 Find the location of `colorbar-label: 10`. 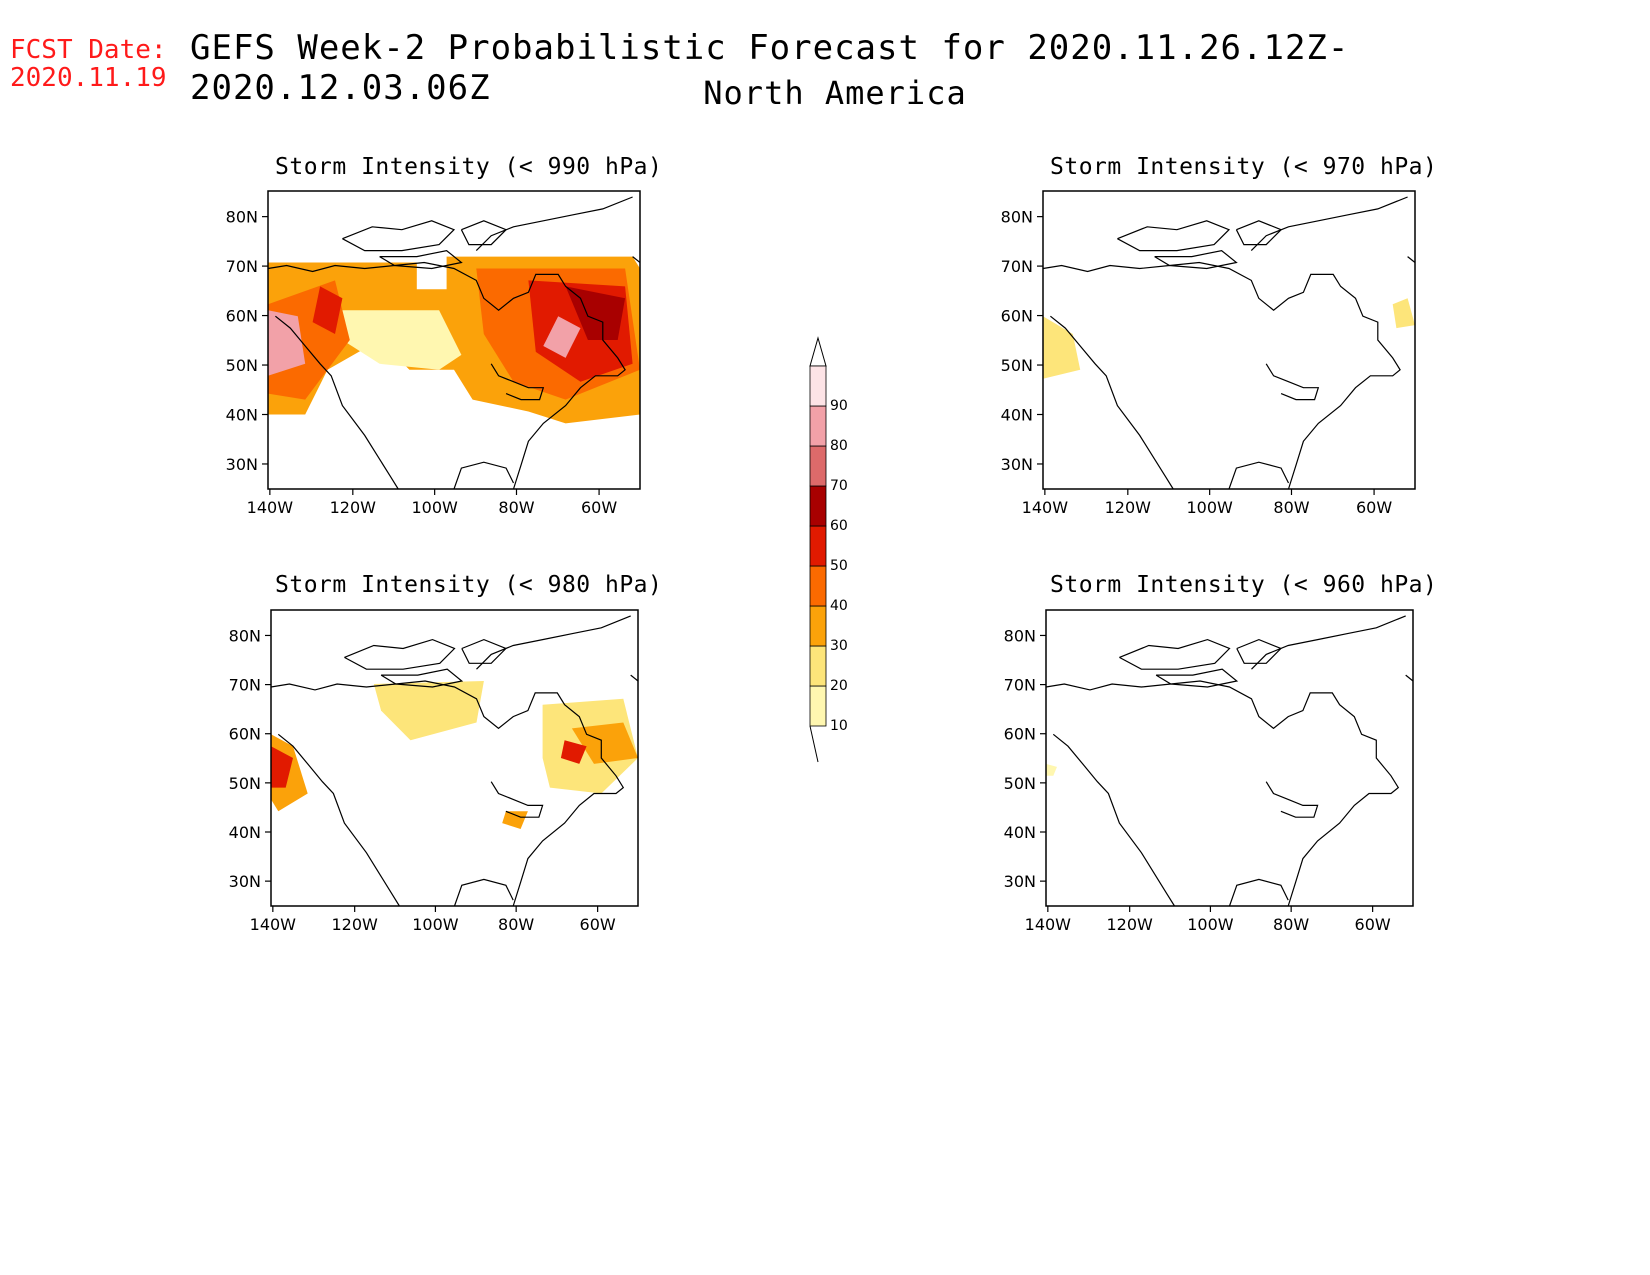

colorbar-label: 10 is located at coordinates (839, 726).